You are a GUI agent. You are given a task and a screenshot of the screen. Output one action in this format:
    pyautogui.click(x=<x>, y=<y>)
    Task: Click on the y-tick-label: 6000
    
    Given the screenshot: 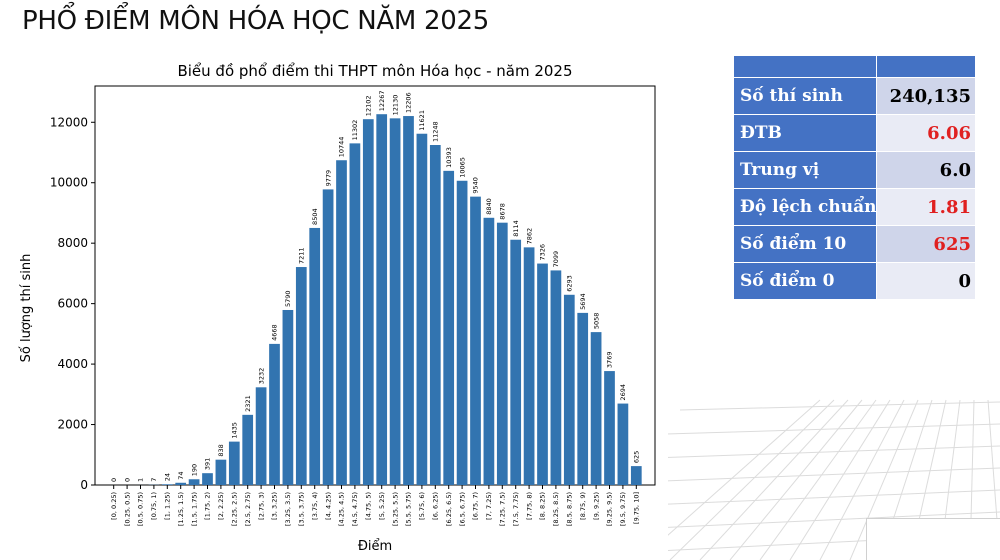 What is the action you would take?
    pyautogui.click(x=72, y=304)
    